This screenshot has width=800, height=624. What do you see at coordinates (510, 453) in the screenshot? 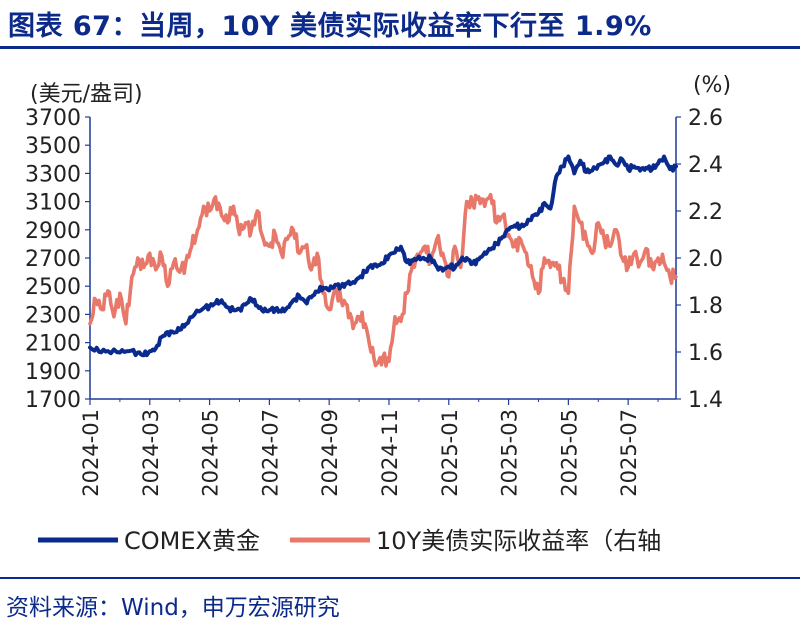
I see `x-tick-label: 2025-03` at bounding box center [510, 453].